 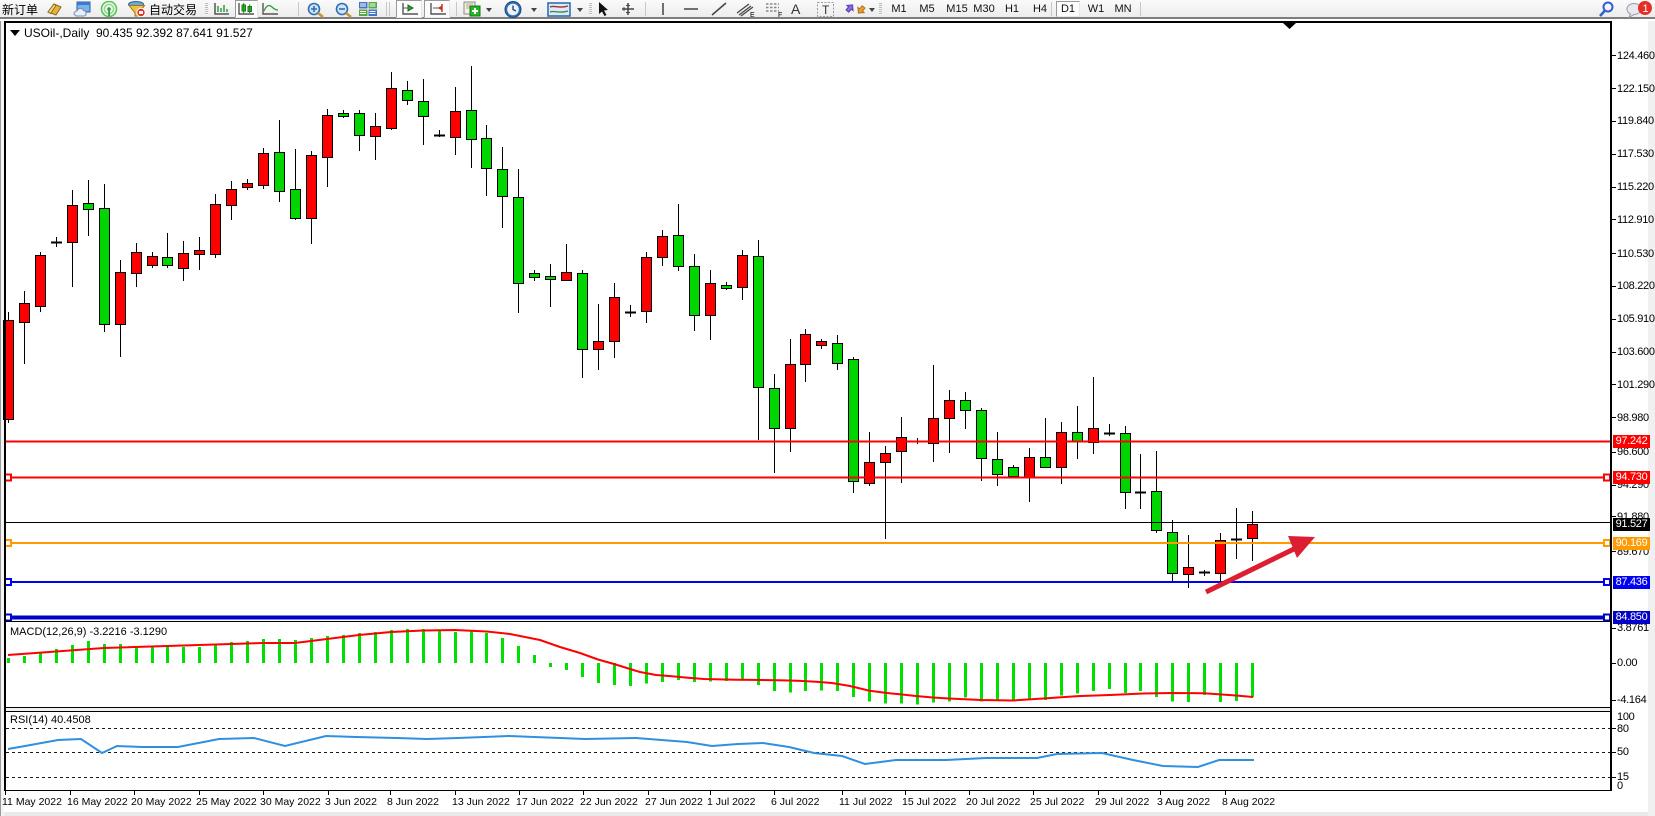 What do you see at coordinates (826, 10) in the screenshot?
I see `svg-text: T` at bounding box center [826, 10].